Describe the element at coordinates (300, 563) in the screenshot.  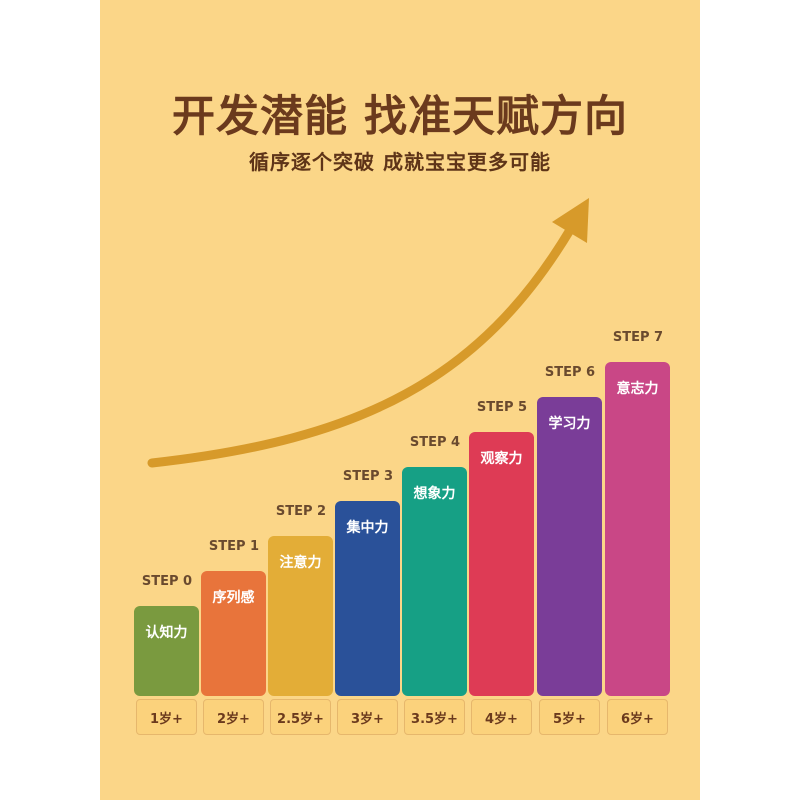
I see `step-skill-label: 注意力` at that location.